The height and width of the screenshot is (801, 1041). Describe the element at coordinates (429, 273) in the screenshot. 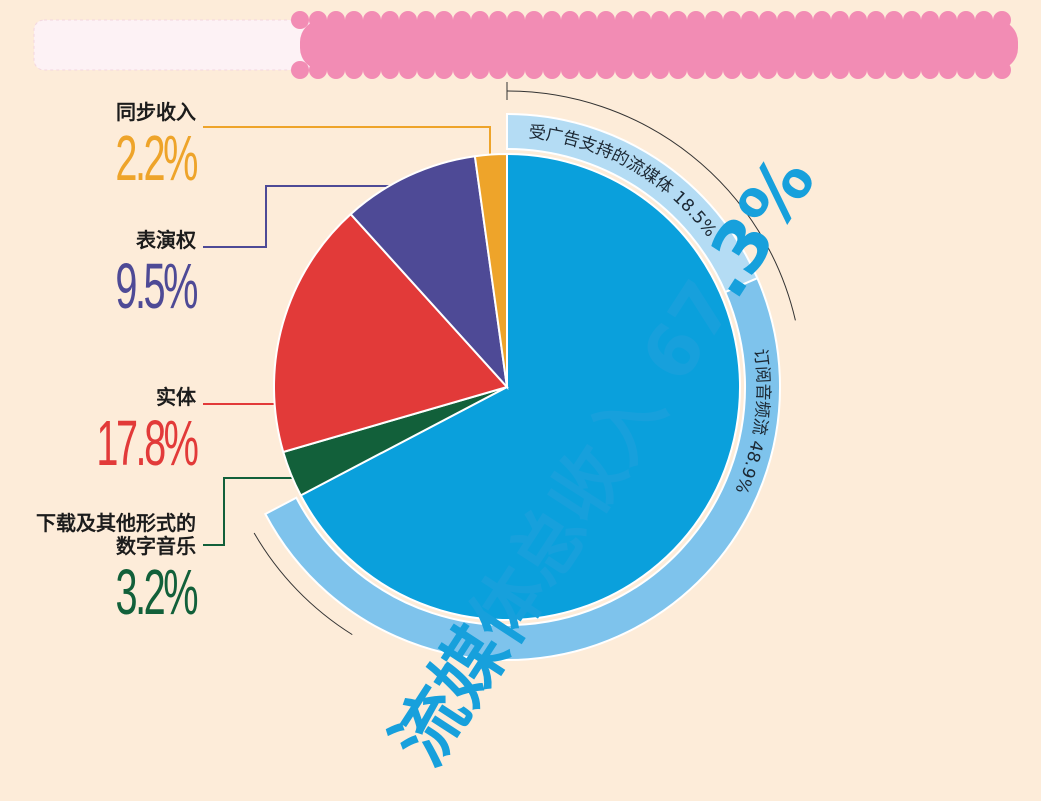

I see `slice-performance` at that location.